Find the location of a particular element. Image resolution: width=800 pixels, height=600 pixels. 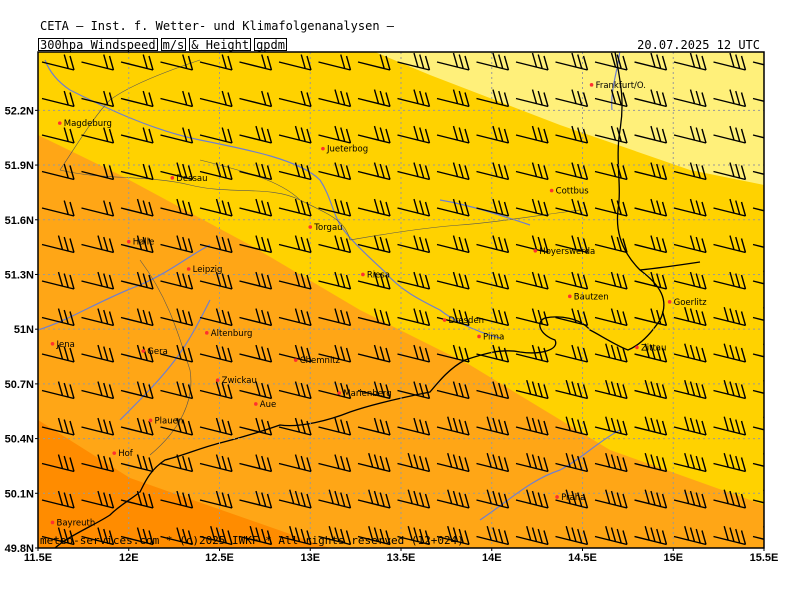

lat-tick-label: 50.4N is located at coordinates (19, 440).